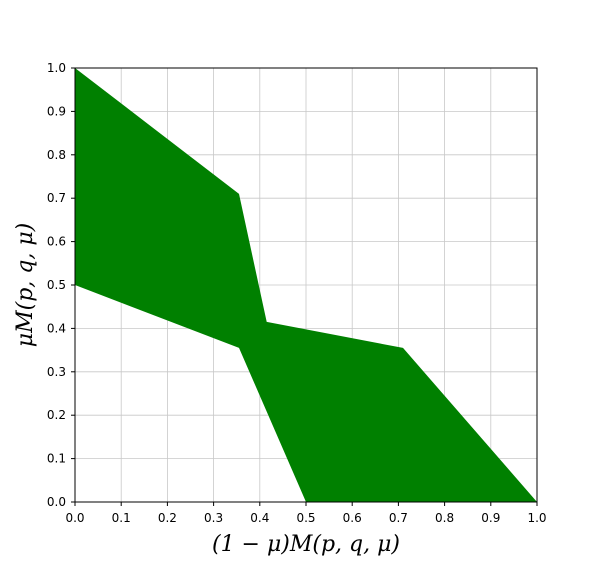  Describe the element at coordinates (56, 155) in the screenshot. I see `y-tick-label: 0.8` at that location.